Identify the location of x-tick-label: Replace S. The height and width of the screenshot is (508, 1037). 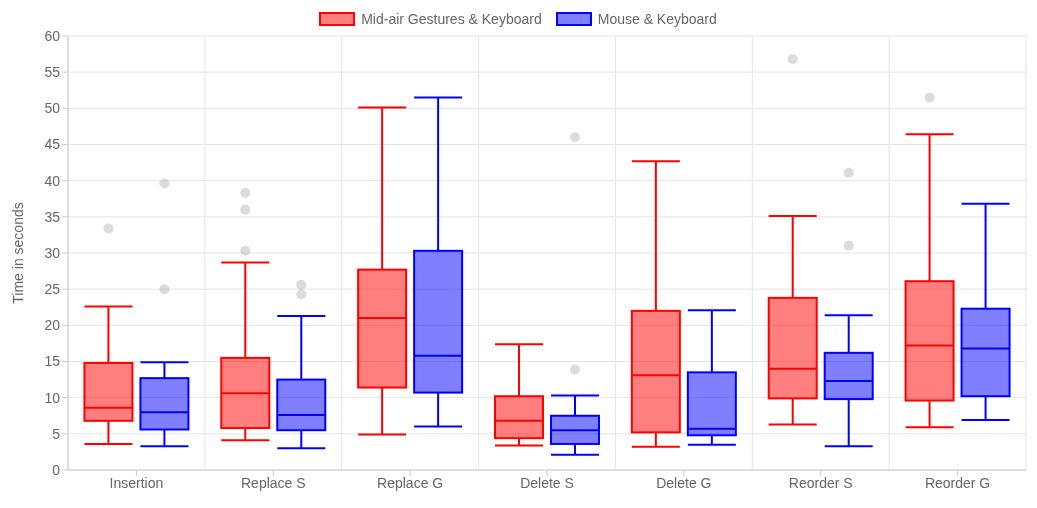
(273, 482).